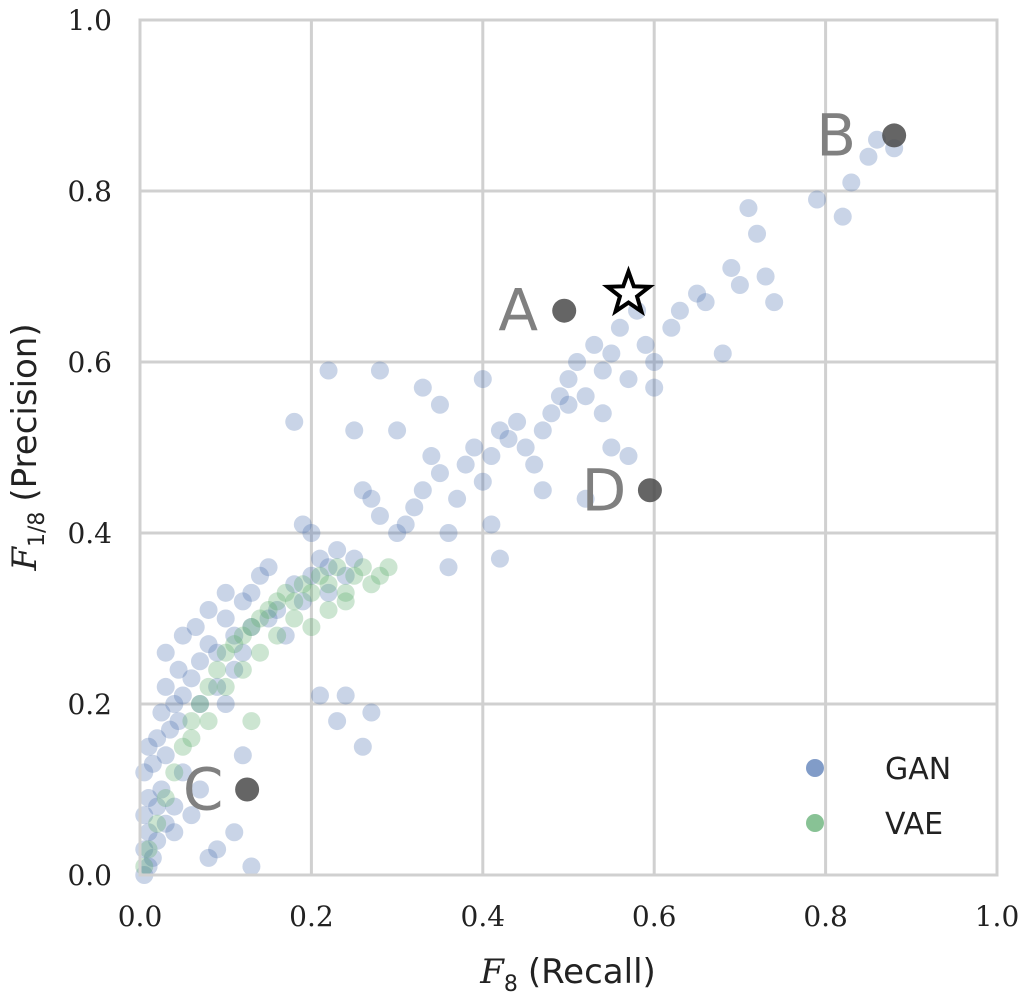 This screenshot has height=993, width=1021. Describe the element at coordinates (89, 704) in the screenshot. I see `y-tick-label: 0.2` at that location.